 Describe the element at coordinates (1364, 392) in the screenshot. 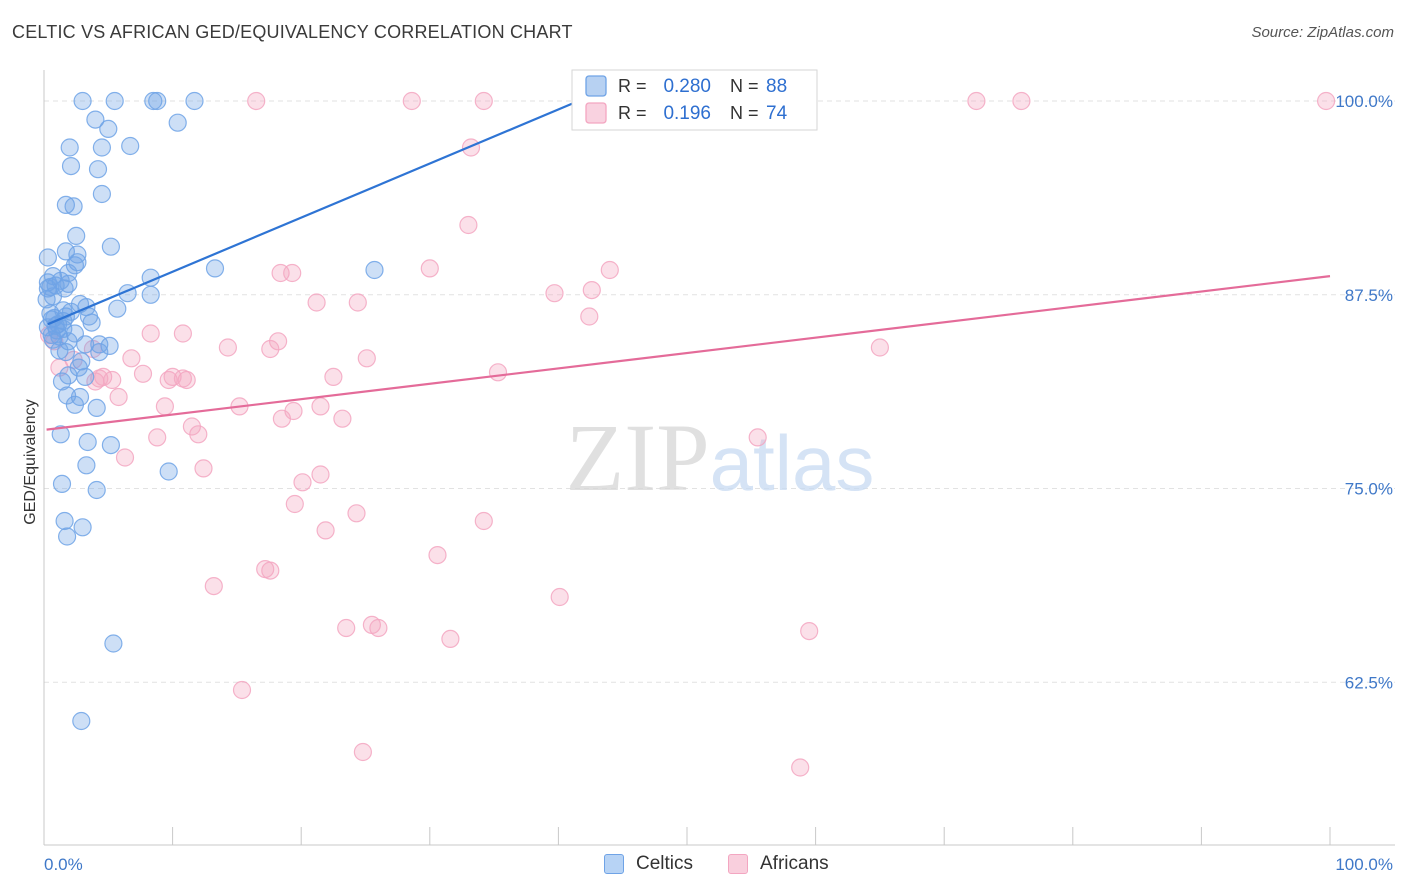

I see `y-tick-labels: 100.0% 87.5% 75.0% 62.5%` at that location.